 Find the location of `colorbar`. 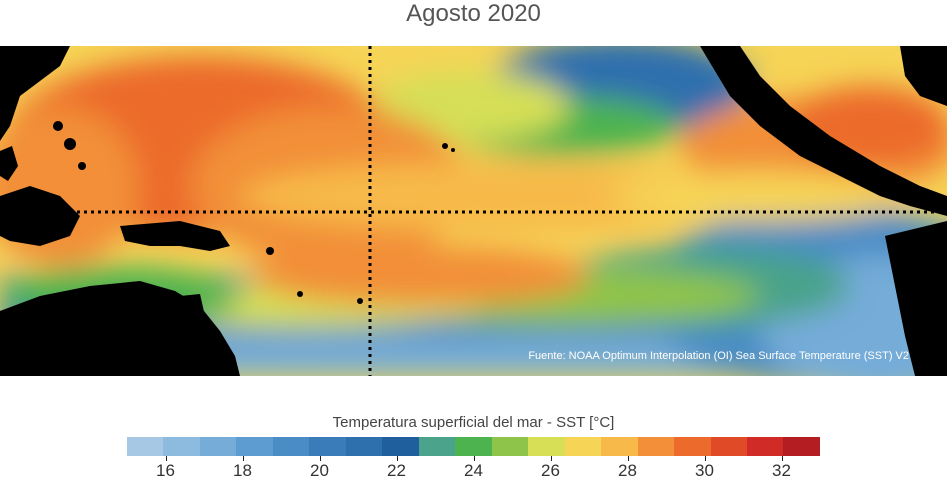

colorbar is located at coordinates (473, 446).